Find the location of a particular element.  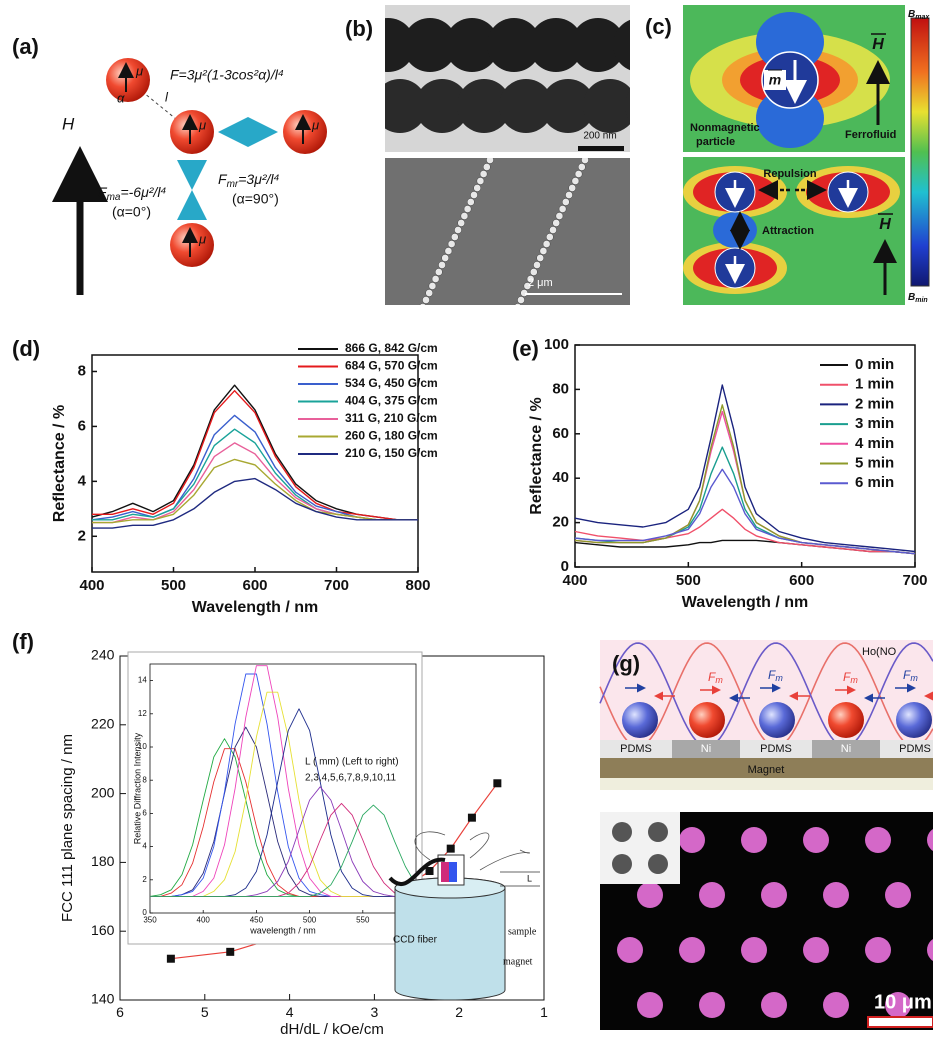

gap-label: L is located at coordinates (529, 878).